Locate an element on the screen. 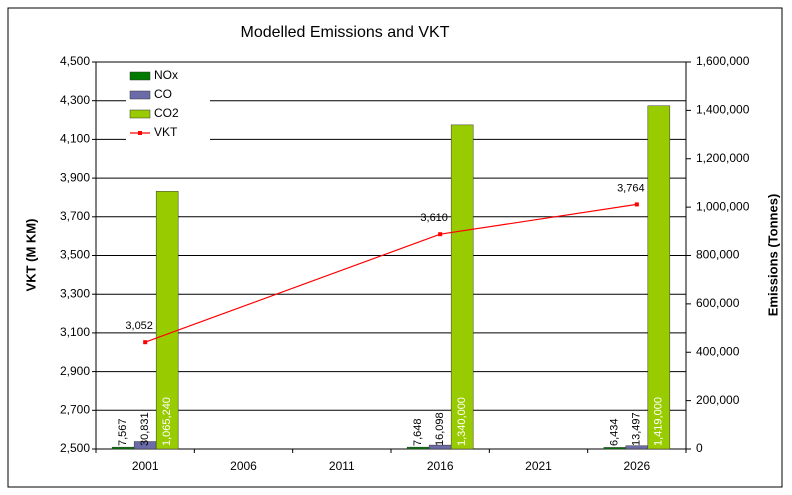 The image size is (792, 495). x-tick-label: 2021 is located at coordinates (538, 466).